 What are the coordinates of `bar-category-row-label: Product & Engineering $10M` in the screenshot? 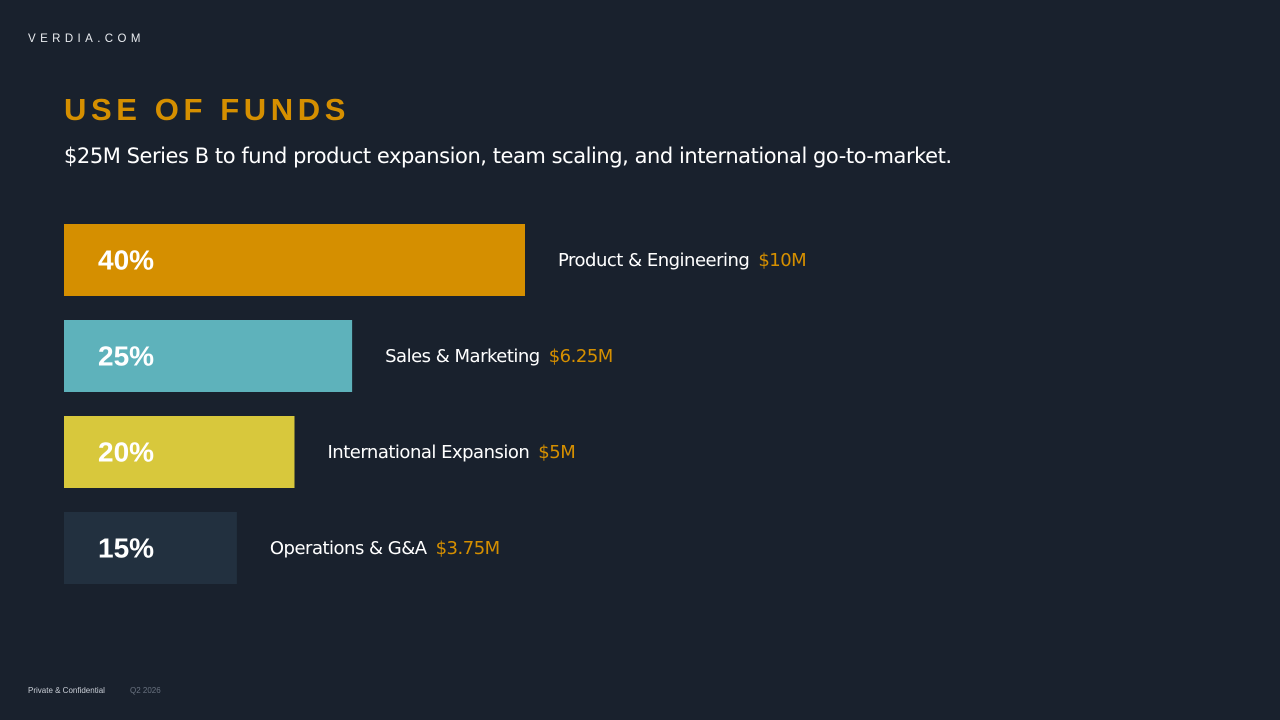 It's located at (682, 260).